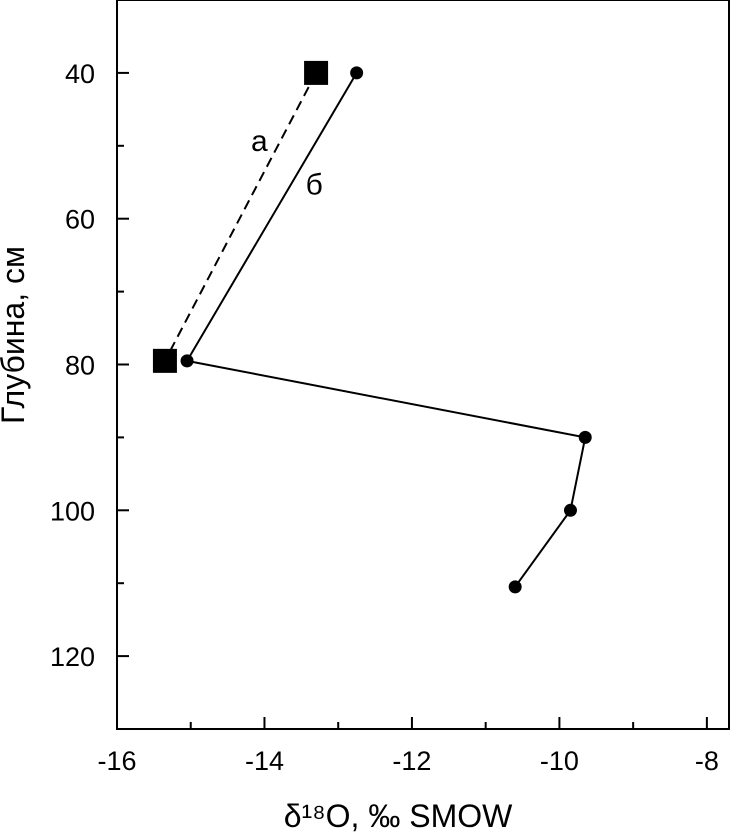  What do you see at coordinates (264, 761) in the screenshot?
I see `x-tick-label: -14` at bounding box center [264, 761].